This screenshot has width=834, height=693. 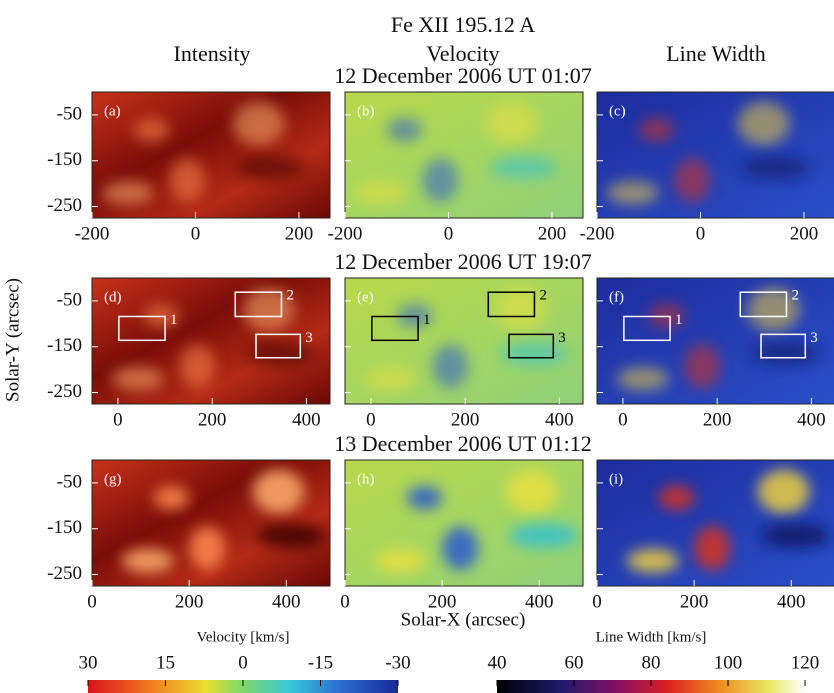 I want to click on region-label: 1, so click(x=427, y=320).